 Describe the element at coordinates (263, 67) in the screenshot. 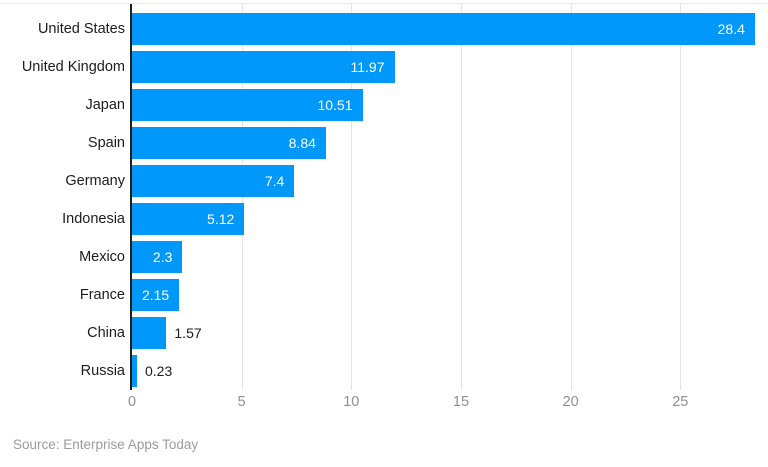

I see `bar: 11.97` at that location.